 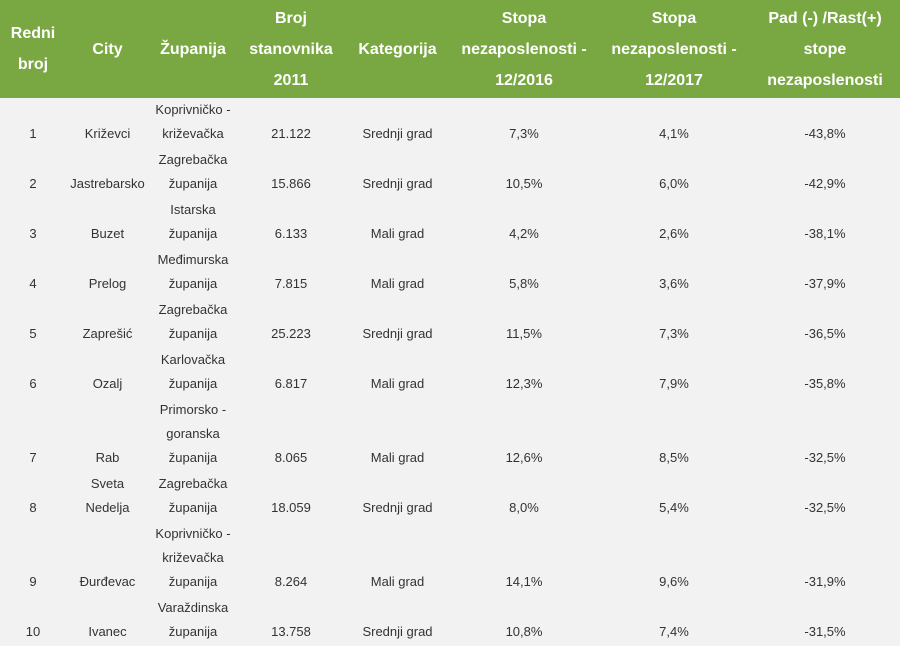 What do you see at coordinates (674, 49) in the screenshot?
I see `column-header: Stopa nezaposlenosti - 12/2017` at bounding box center [674, 49].